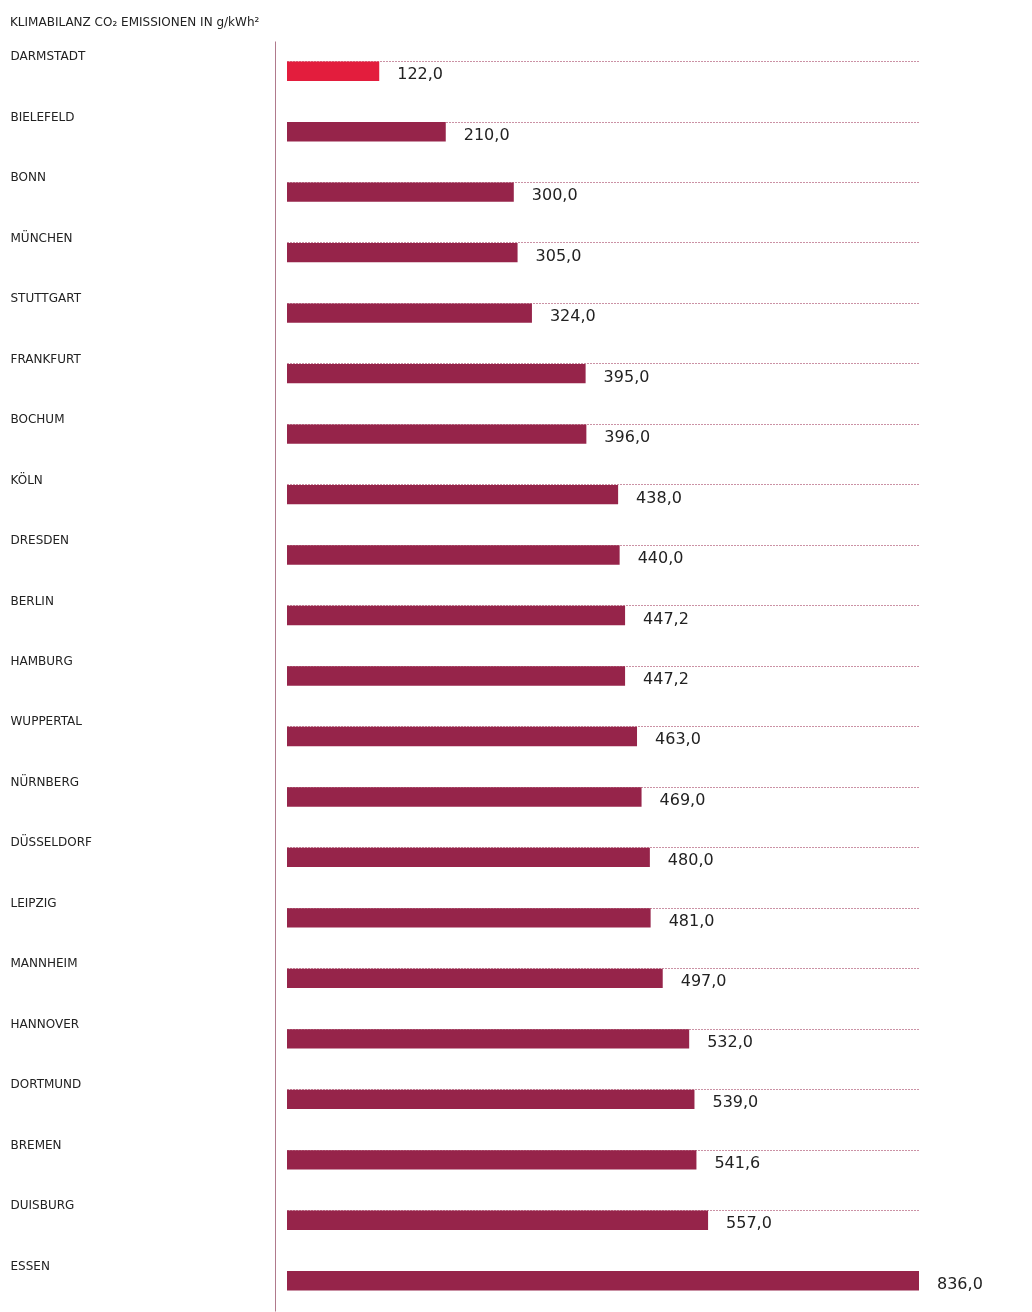 The image size is (1032, 1312). I want to click on y-tick-label: NÜRNBERG, so click(45, 780).